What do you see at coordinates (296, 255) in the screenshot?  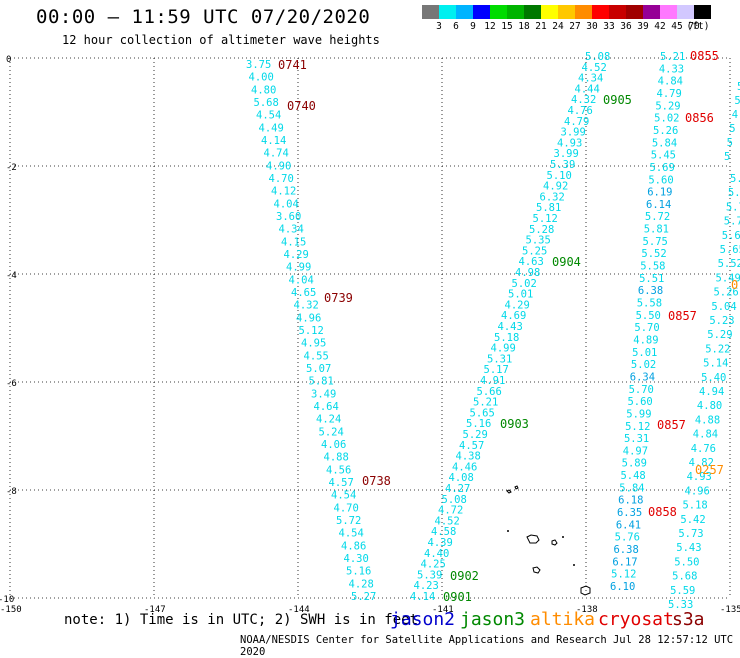 I see `swh-value-track-a: 4.29` at bounding box center [296, 255].